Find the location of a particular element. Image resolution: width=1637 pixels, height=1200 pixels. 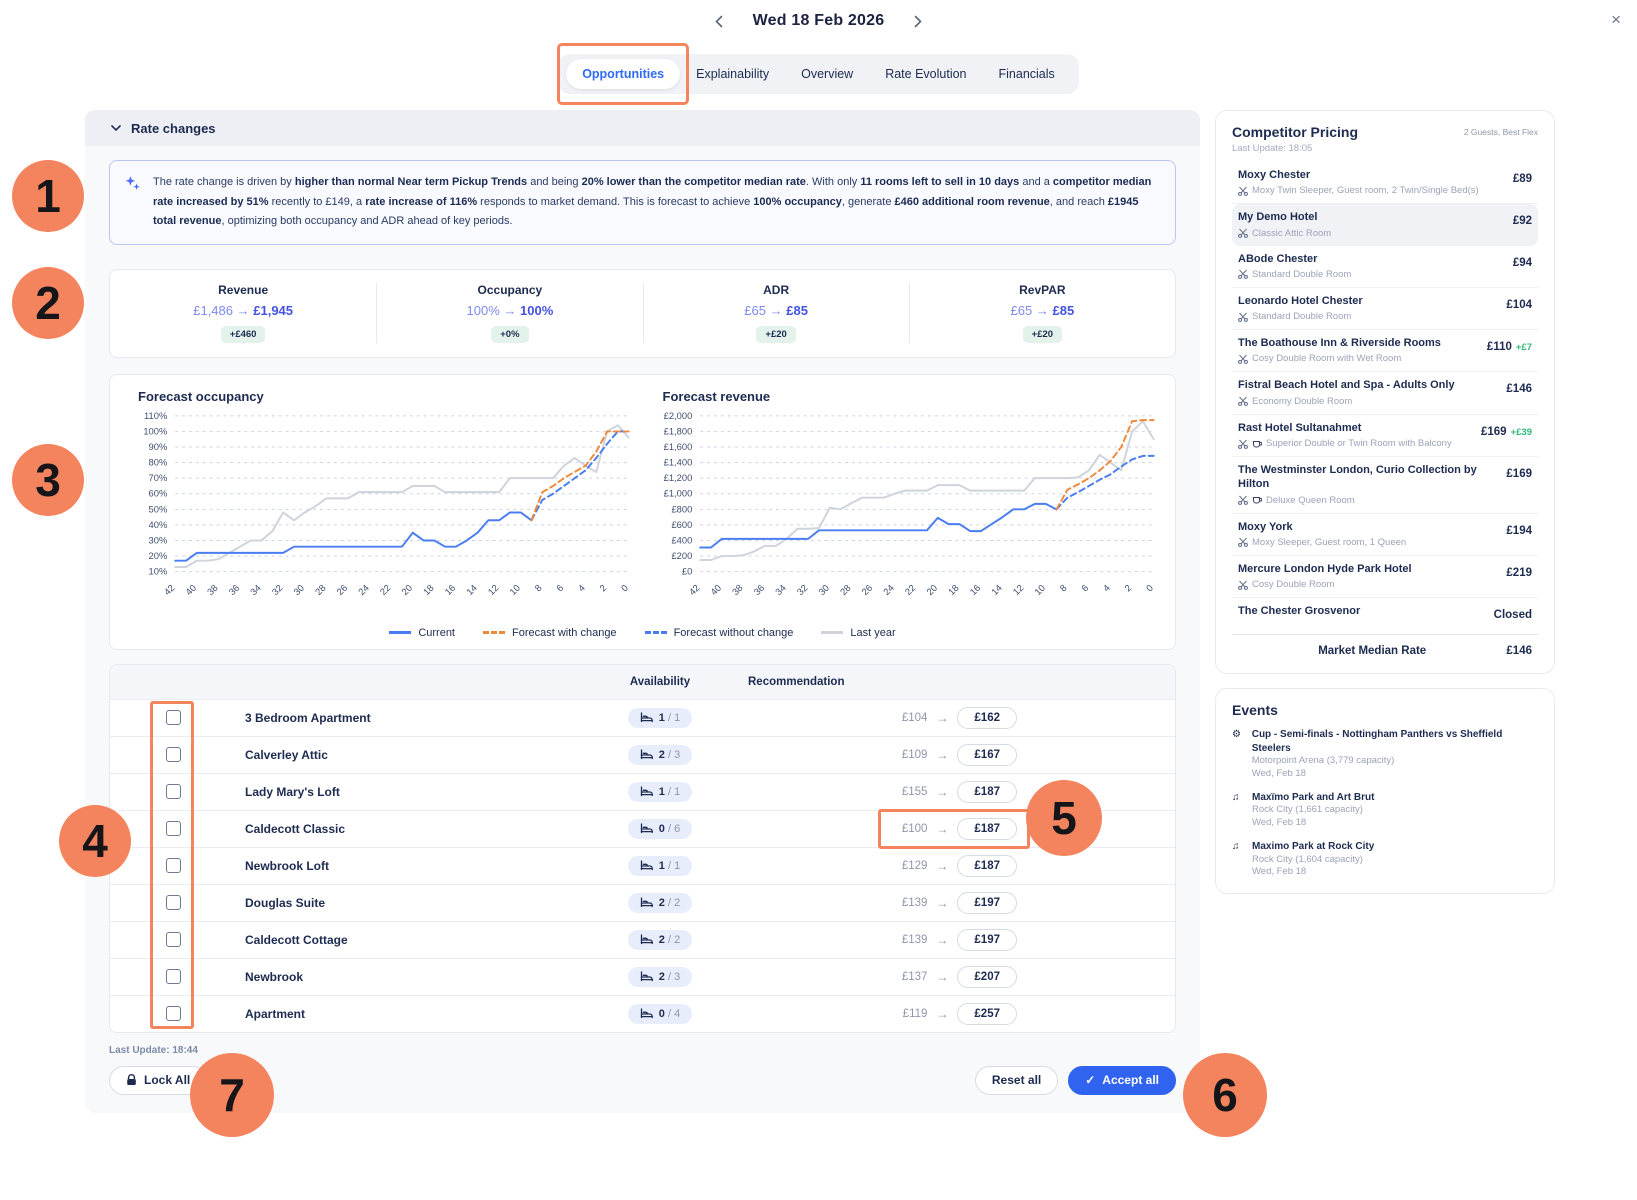

competitor-price-cell: £194 is located at coordinates (1519, 529).